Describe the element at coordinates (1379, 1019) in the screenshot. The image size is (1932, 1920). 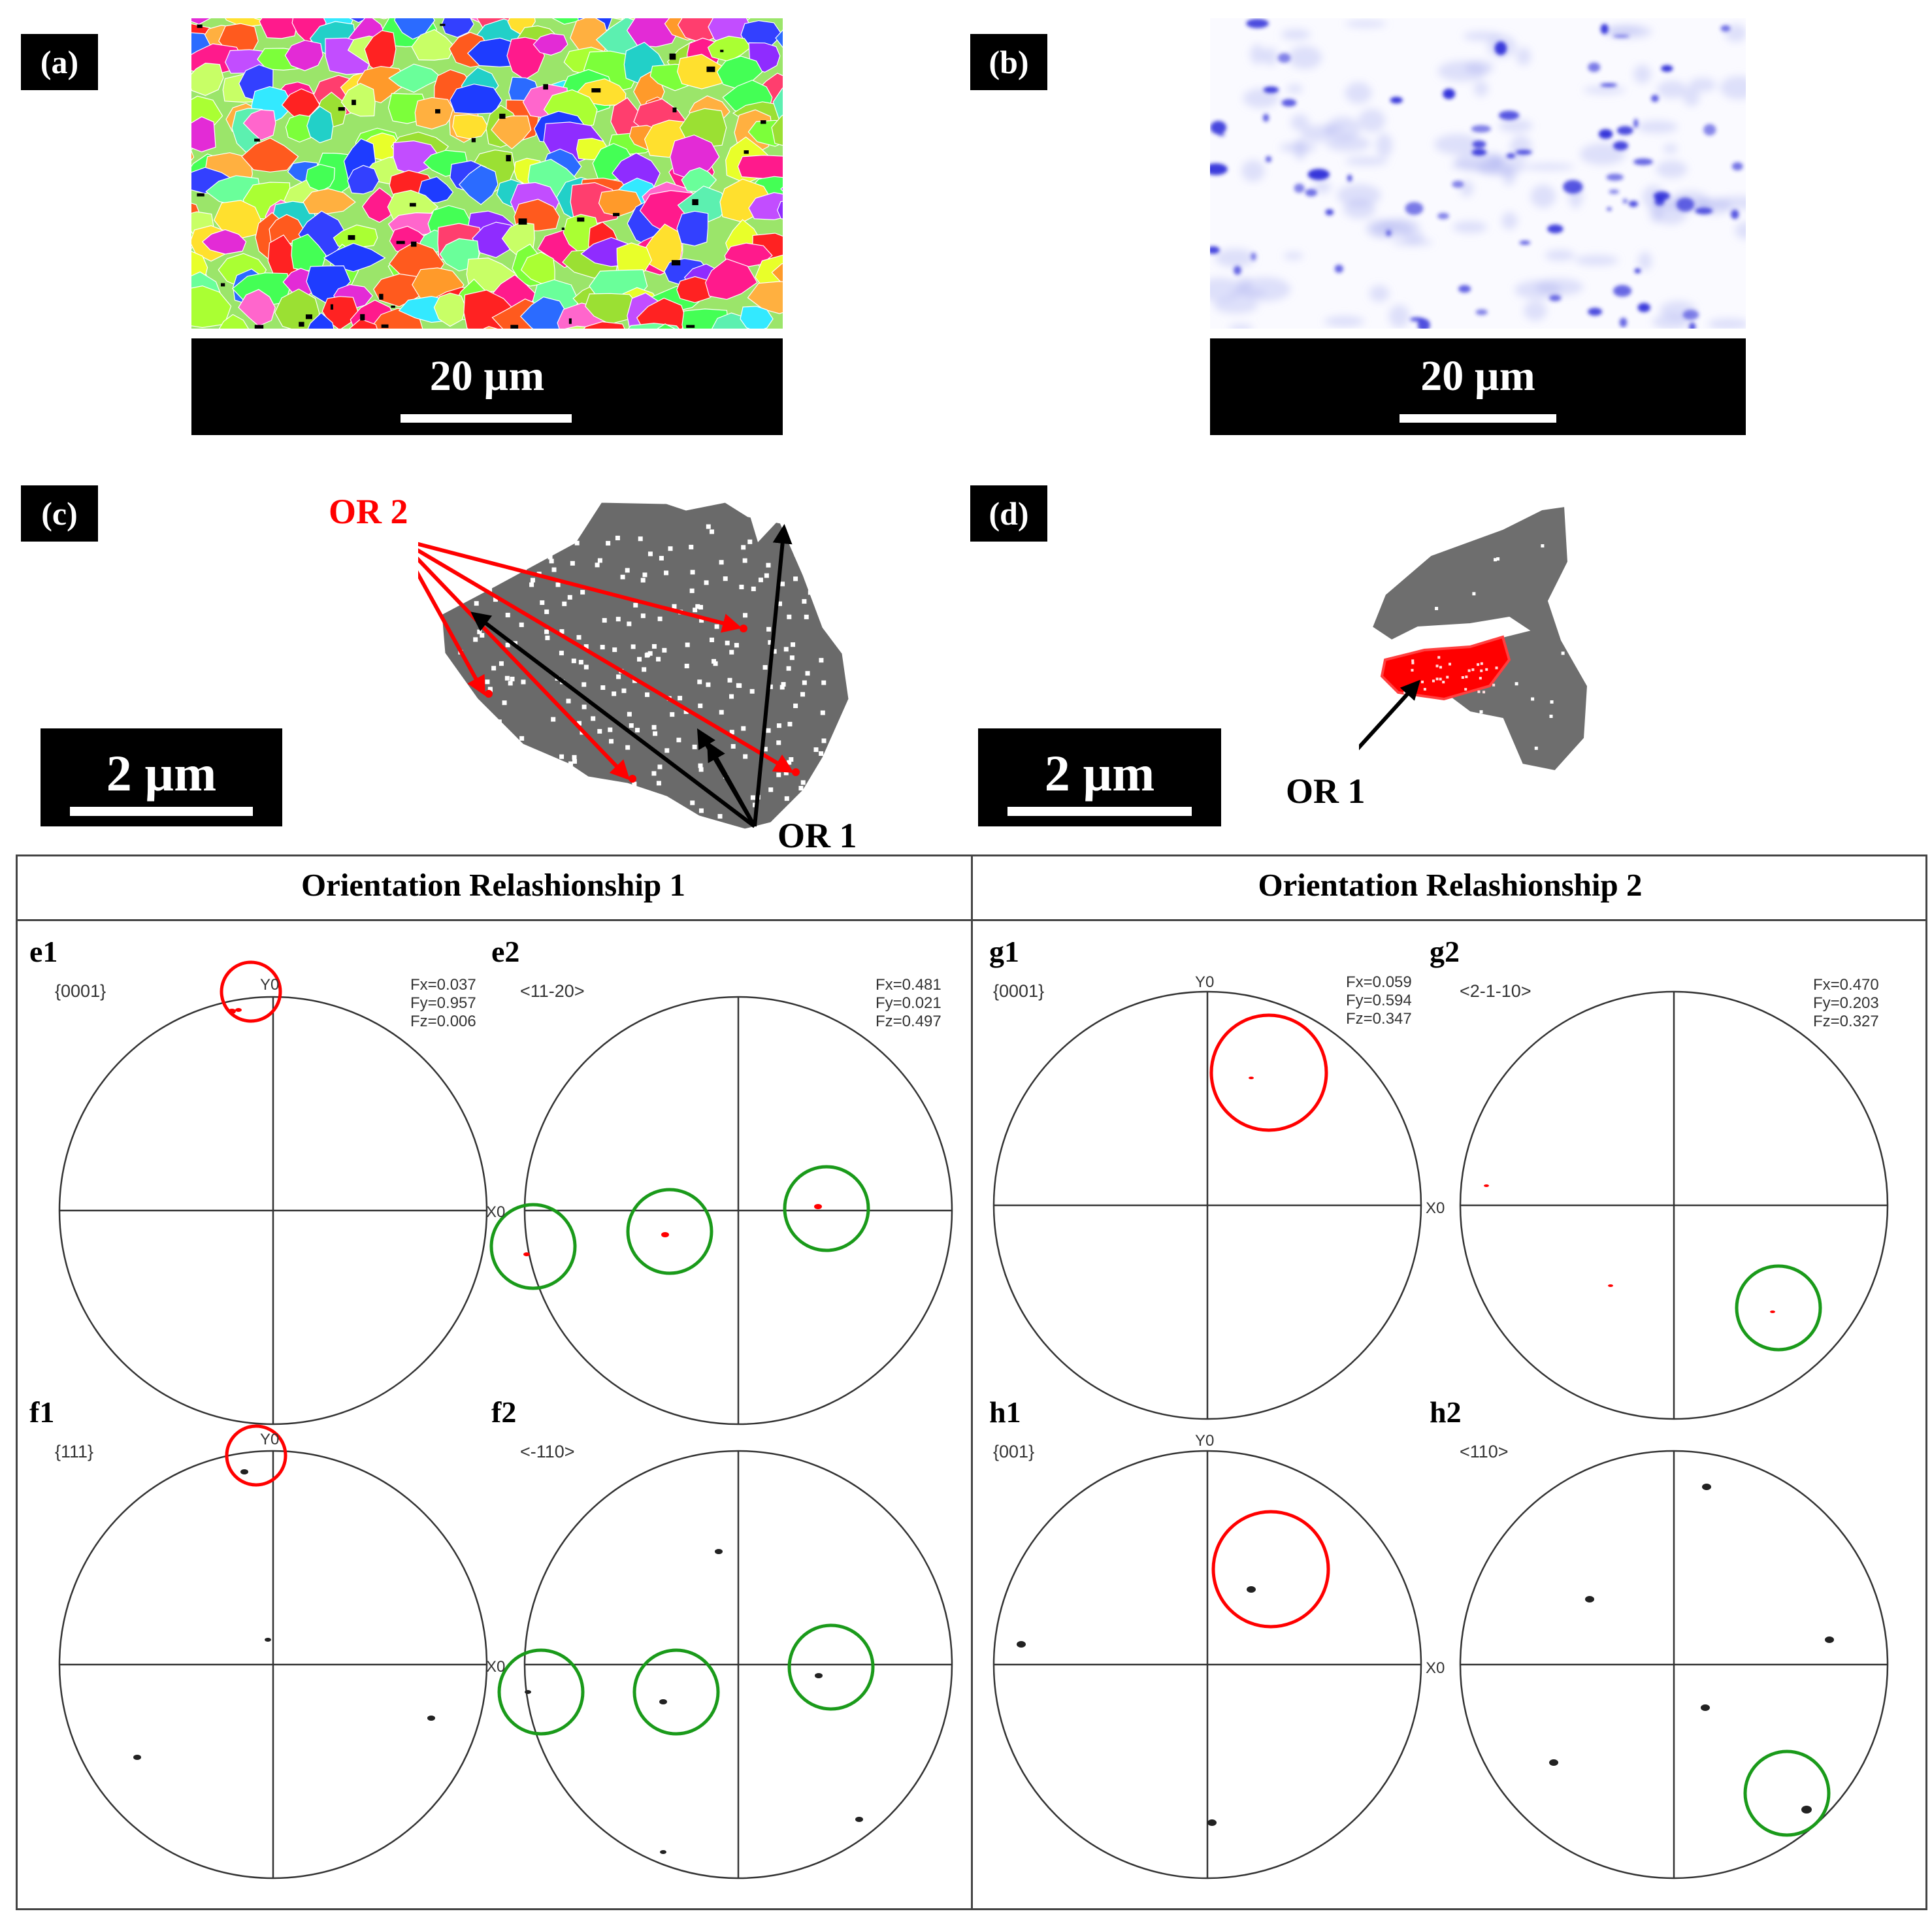
I see `fz-g1: Fz=0.347` at that location.